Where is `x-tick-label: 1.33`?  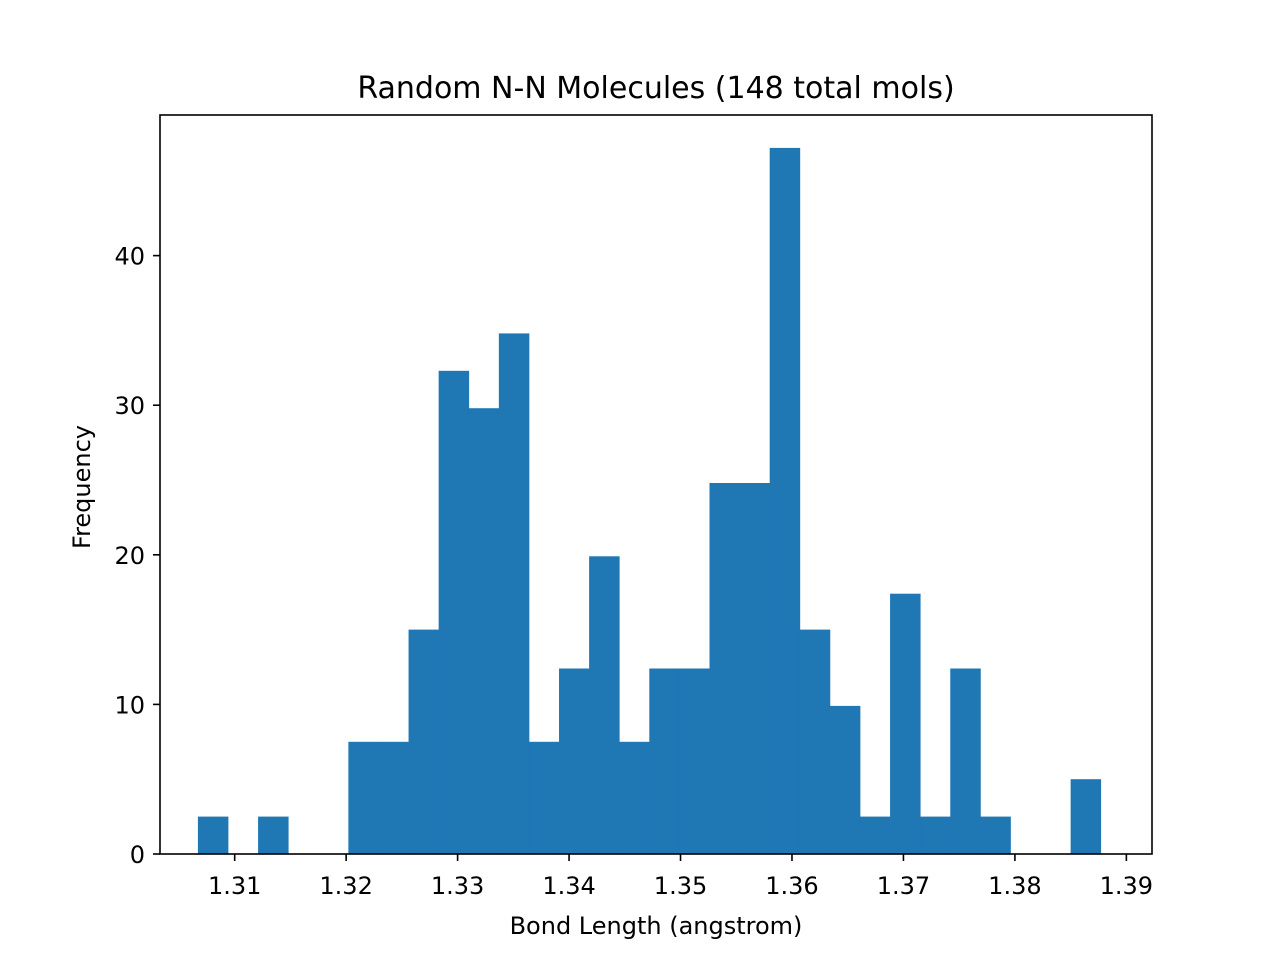
x-tick-label: 1.33 is located at coordinates (457, 886).